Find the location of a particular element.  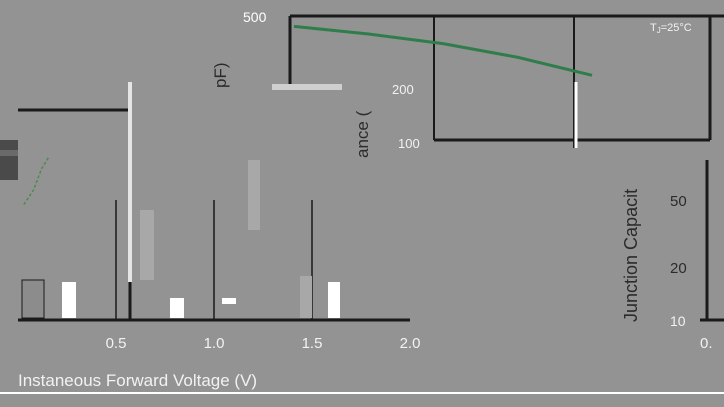

annotation-main: T is located at coordinates (653, 28).